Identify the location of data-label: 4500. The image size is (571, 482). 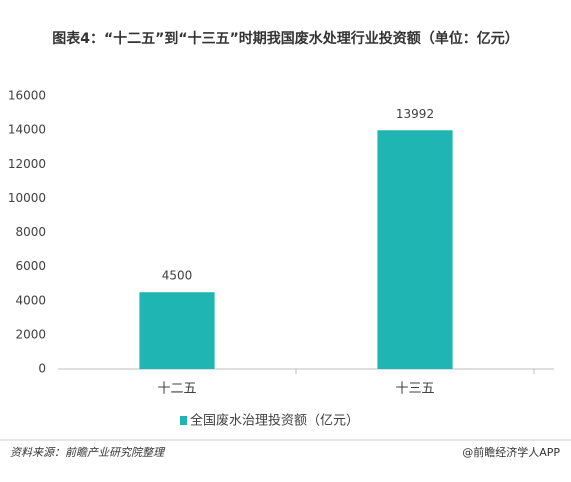
(177, 276).